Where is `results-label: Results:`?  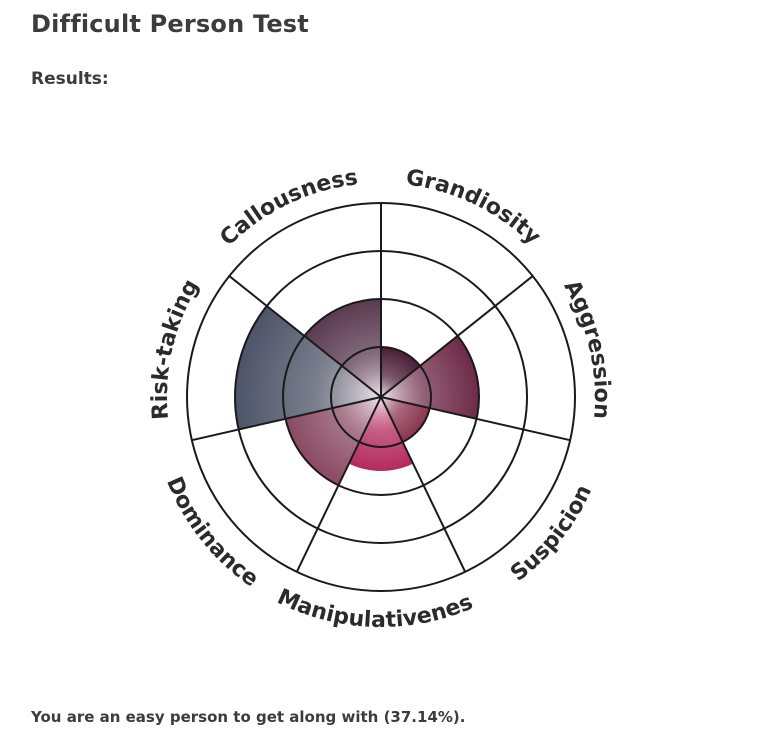 results-label: Results: is located at coordinates (70, 79).